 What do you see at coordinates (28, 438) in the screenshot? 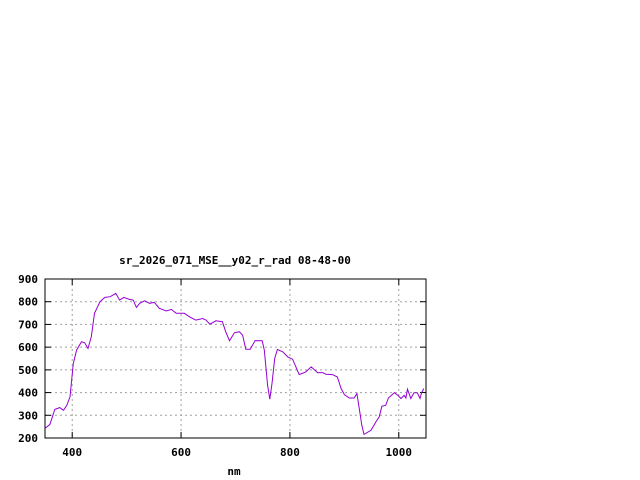
I see `y-tick-label: 200` at bounding box center [28, 438].